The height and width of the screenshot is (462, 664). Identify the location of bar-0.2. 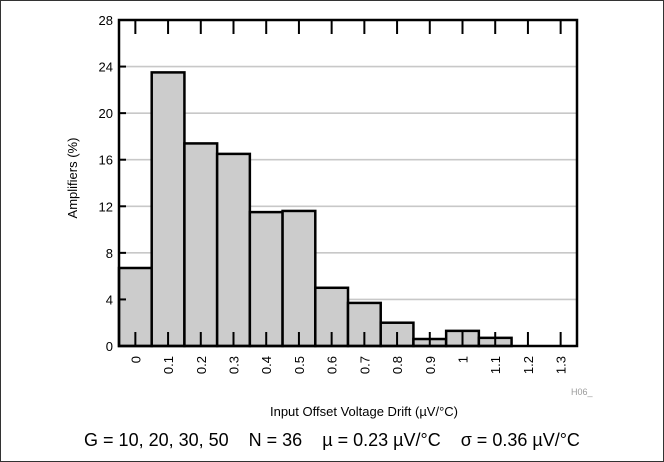
(201, 245).